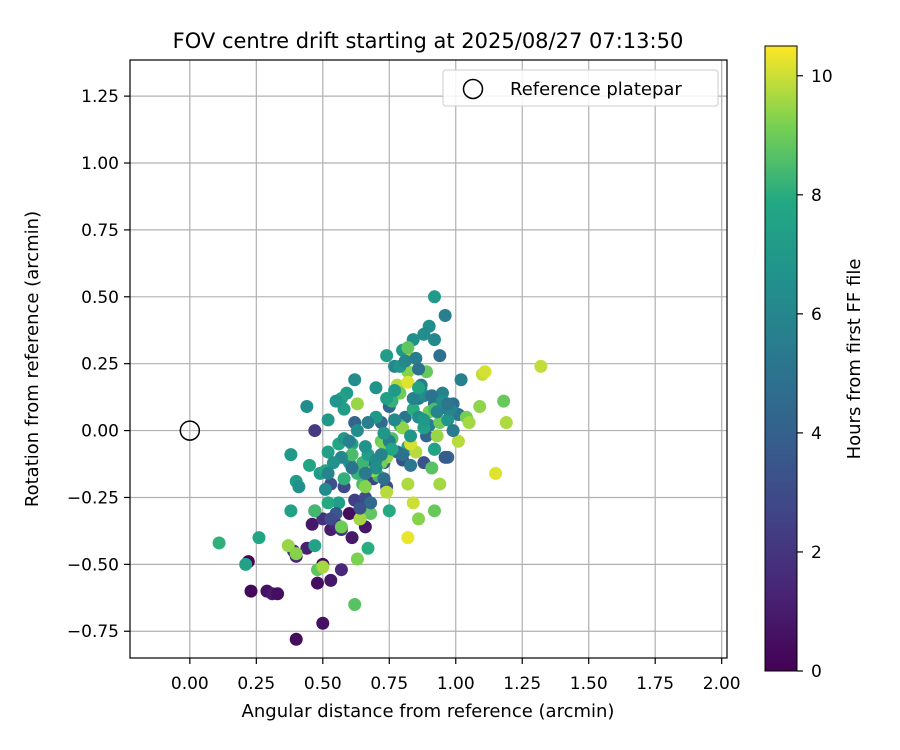 The image size is (900, 750). I want to click on legend-box, so click(580, 88).